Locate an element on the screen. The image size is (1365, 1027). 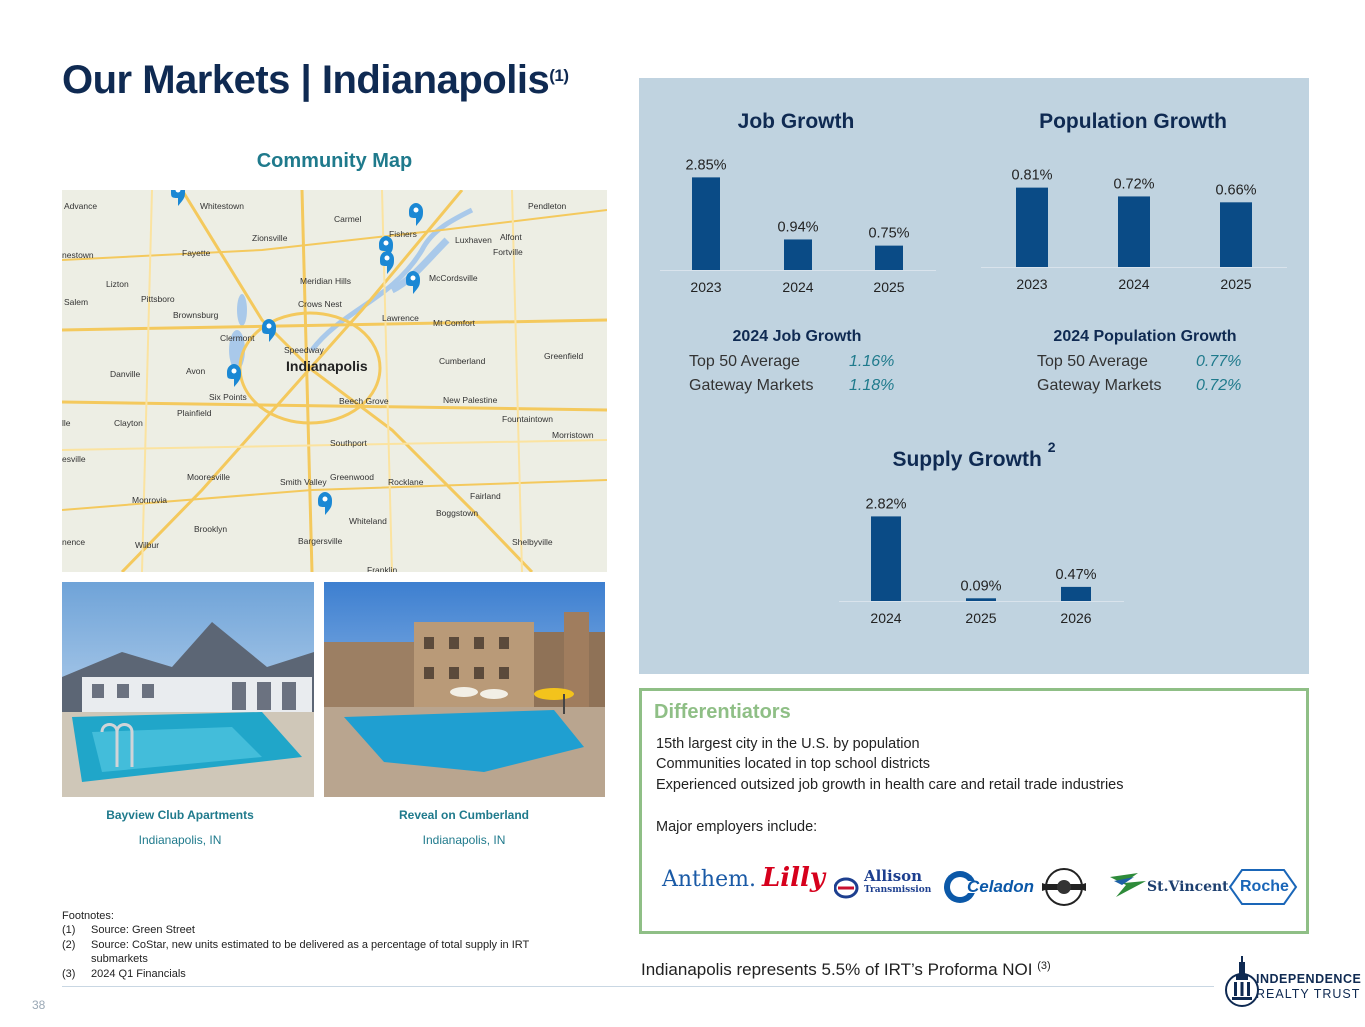
supply-category-label-2025: 2025 is located at coordinates (980, 618).